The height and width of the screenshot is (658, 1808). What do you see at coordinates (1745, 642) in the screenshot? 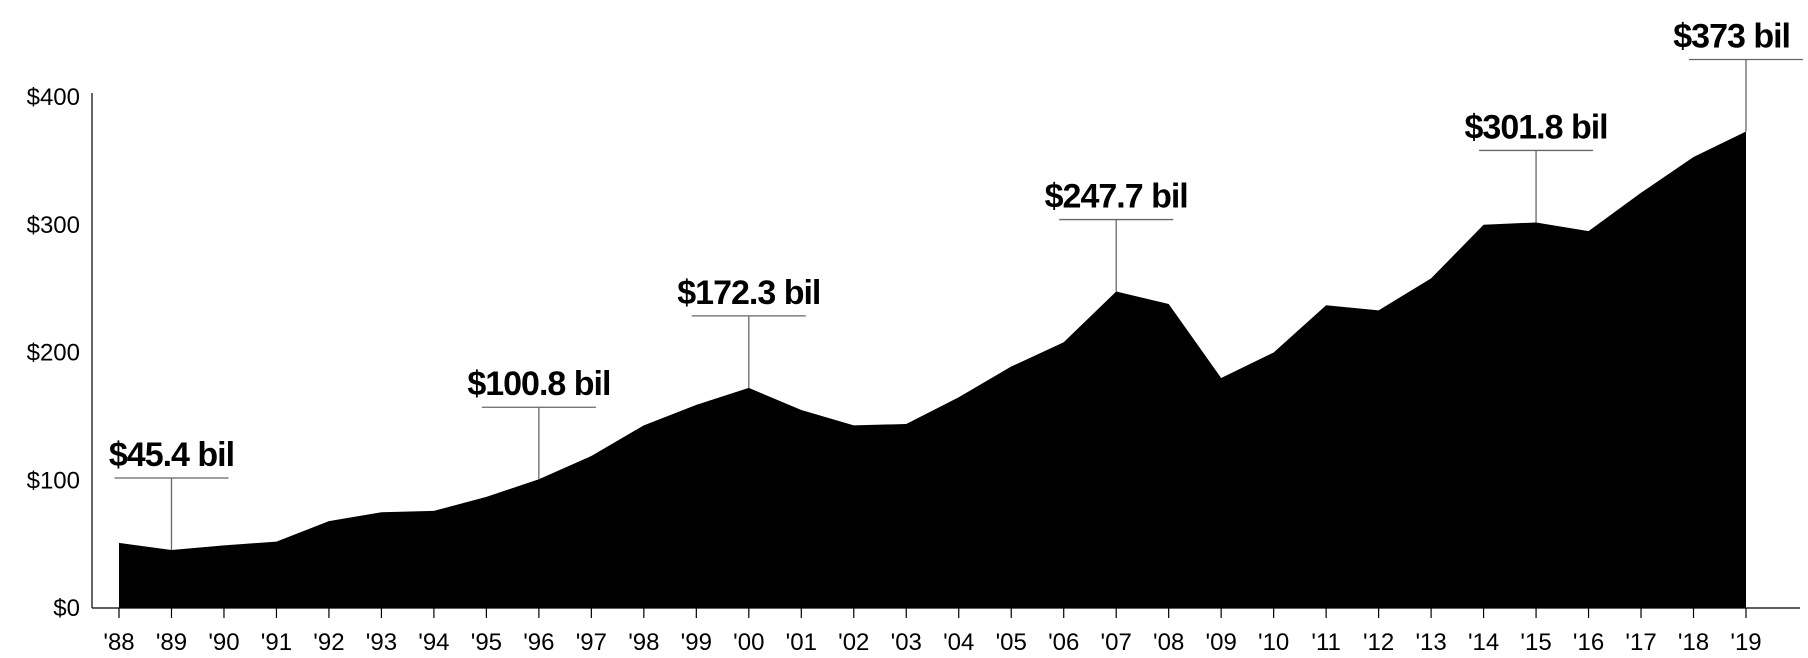
I see `x-tick-label: '19` at bounding box center [1745, 642].